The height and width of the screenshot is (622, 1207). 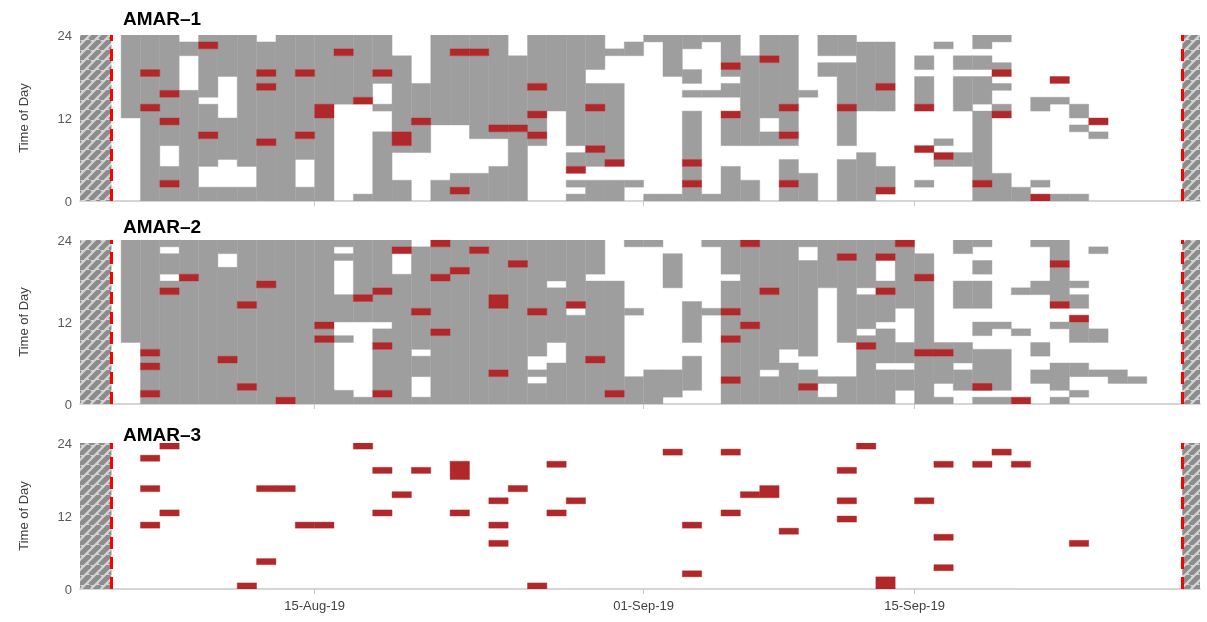 I want to click on x-tick-label: 01-Sep-19, so click(x=643, y=605).